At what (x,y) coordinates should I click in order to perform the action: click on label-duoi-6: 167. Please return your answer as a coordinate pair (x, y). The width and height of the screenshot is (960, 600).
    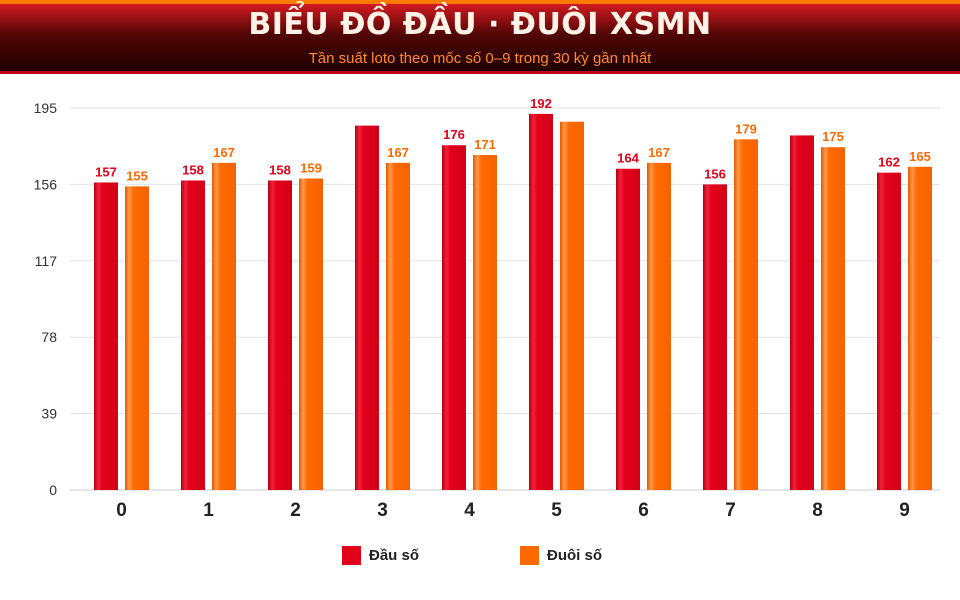
    Looking at the image, I should click on (659, 152).